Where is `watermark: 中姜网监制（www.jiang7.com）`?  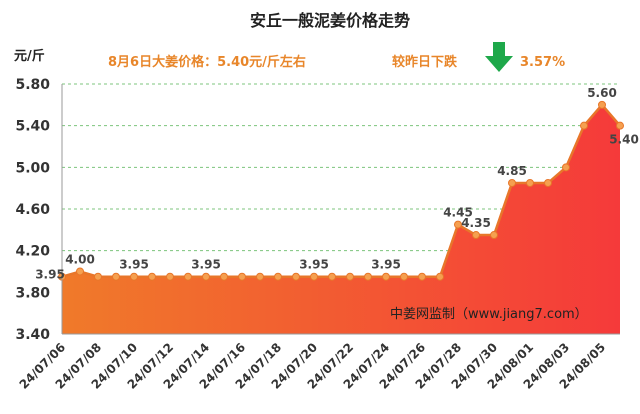
watermark: 中姜网监制（www.jiang7.com） is located at coordinates (489, 314).